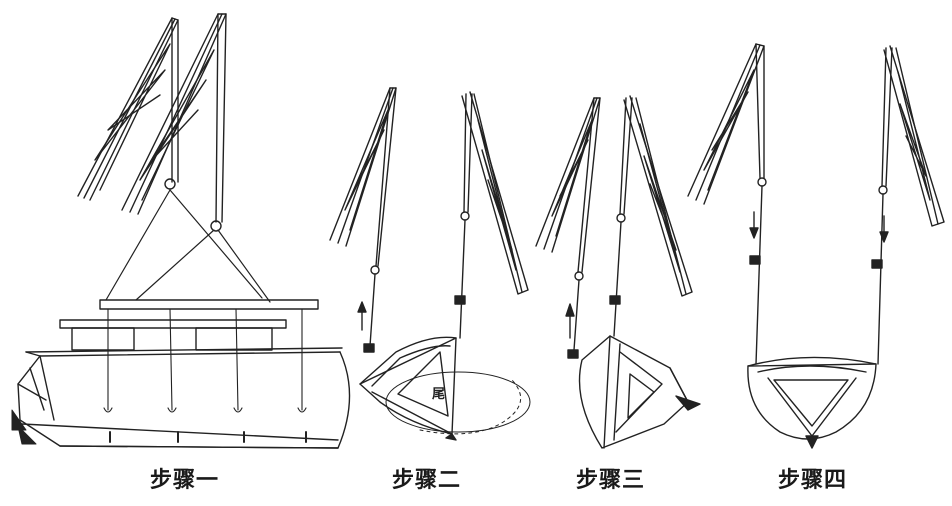 This screenshot has height=506, width=952. What do you see at coordinates (173, 324) in the screenshot?
I see `step-1-spreader-lower` at bounding box center [173, 324].